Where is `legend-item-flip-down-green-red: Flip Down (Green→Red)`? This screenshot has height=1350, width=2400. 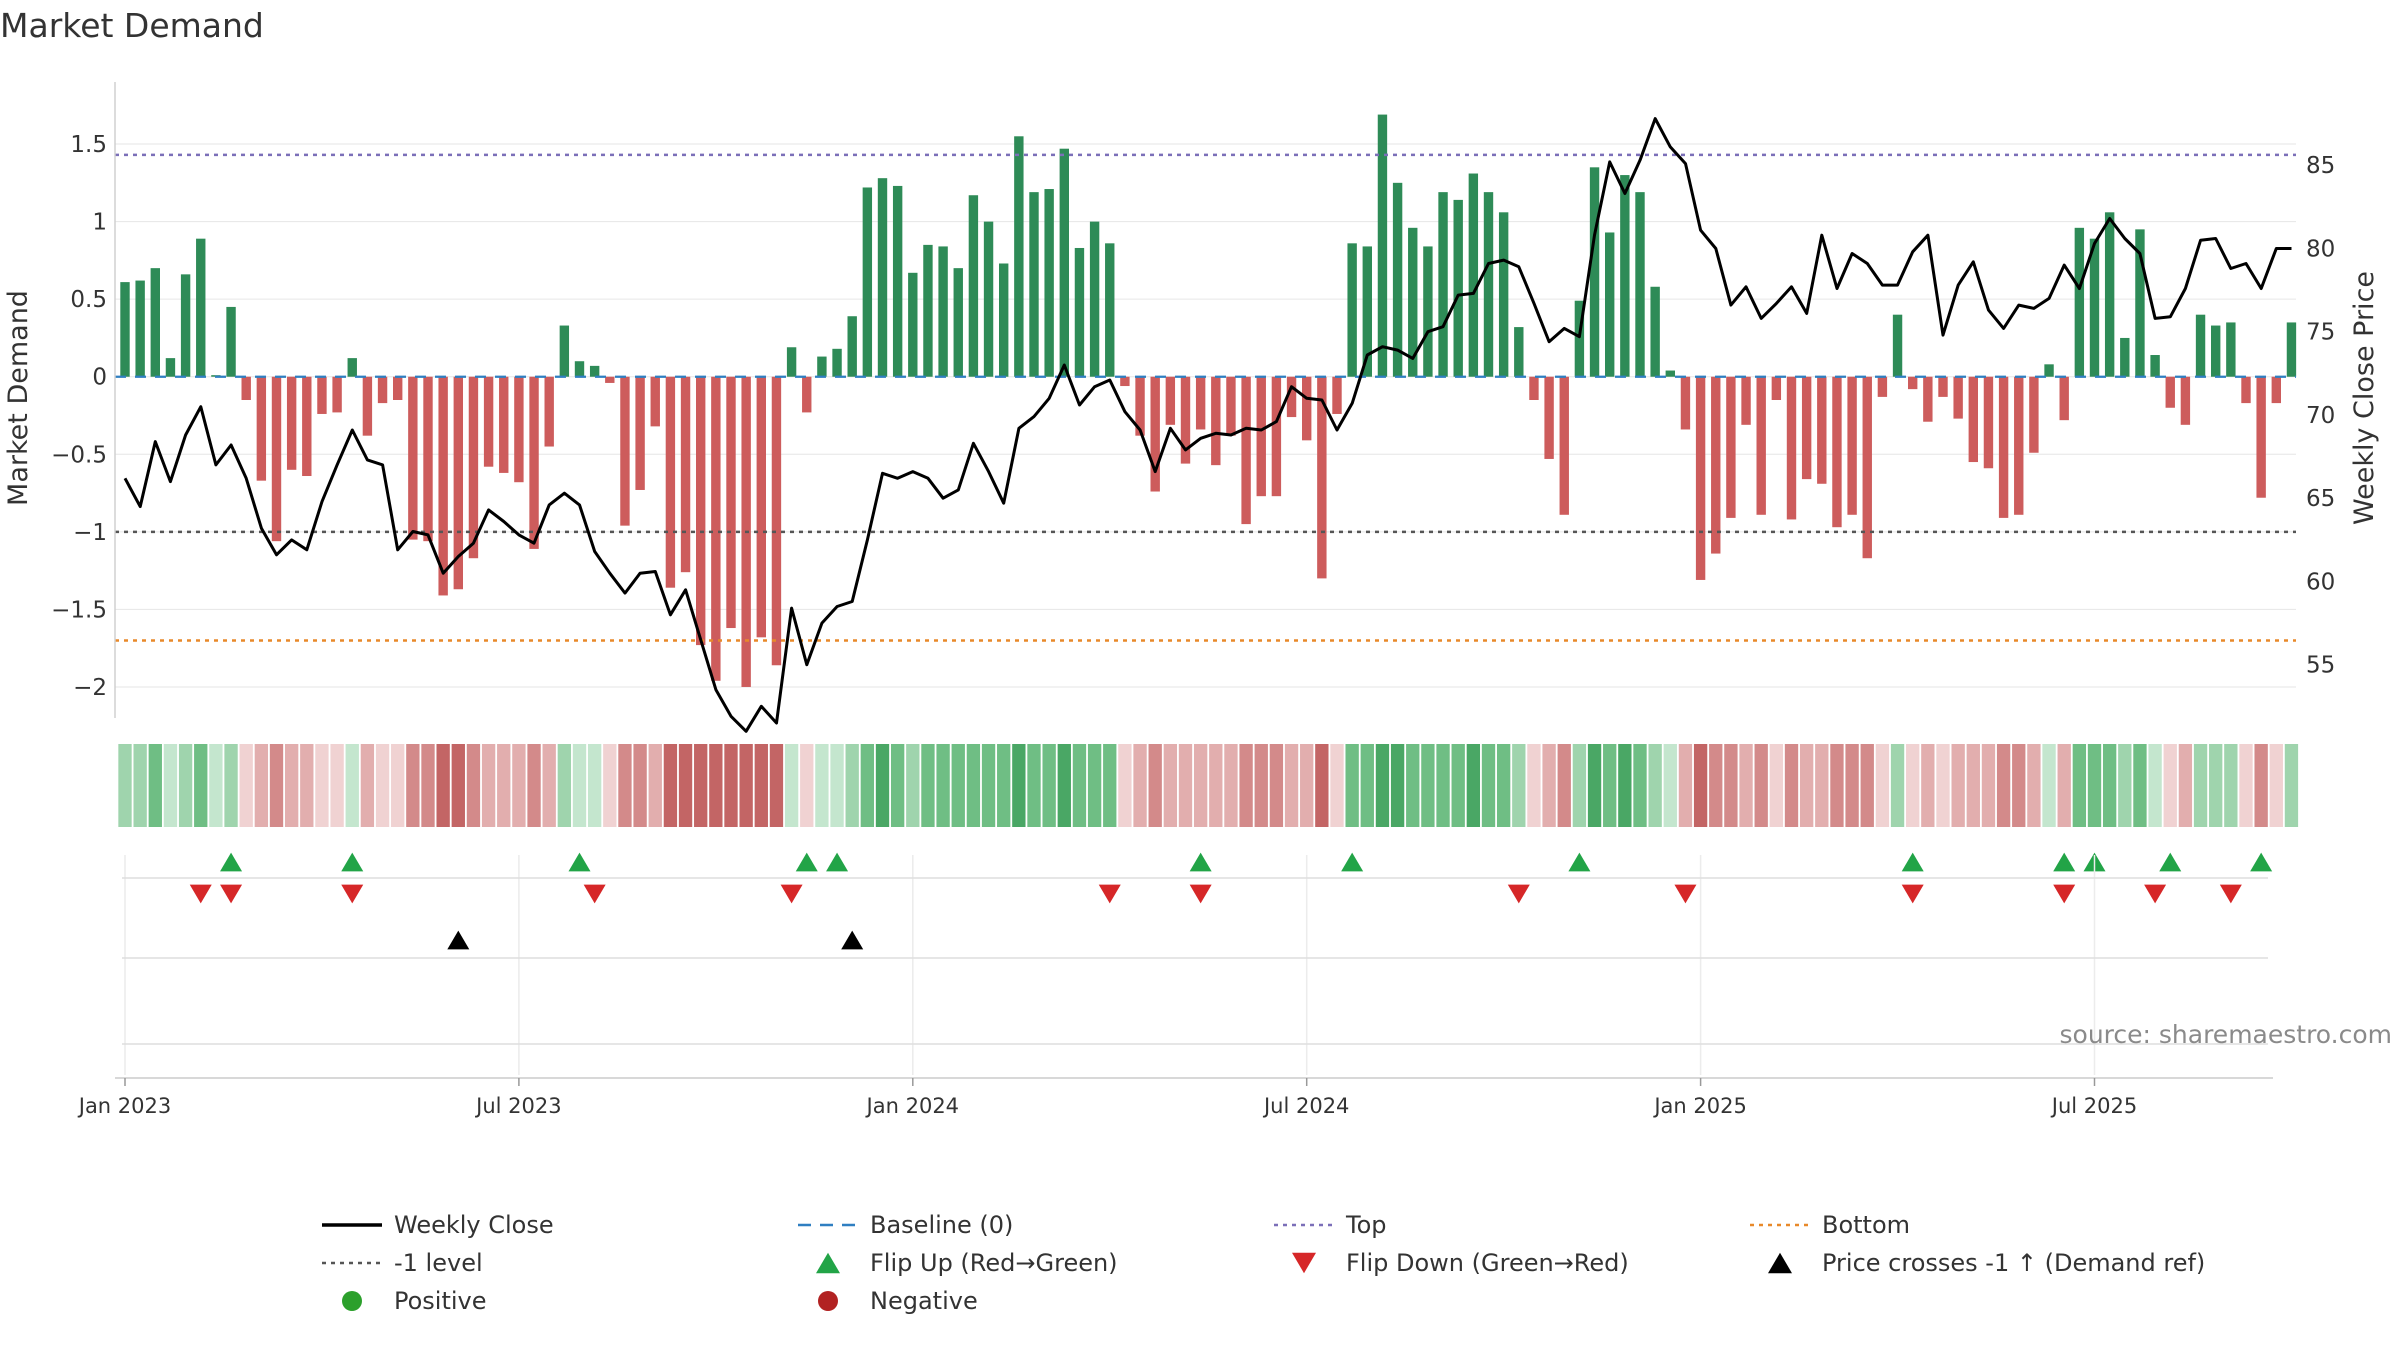
legend-item-flip-down-green-red: Flip Down (Green→Red) is located at coordinates (1460, 1263).